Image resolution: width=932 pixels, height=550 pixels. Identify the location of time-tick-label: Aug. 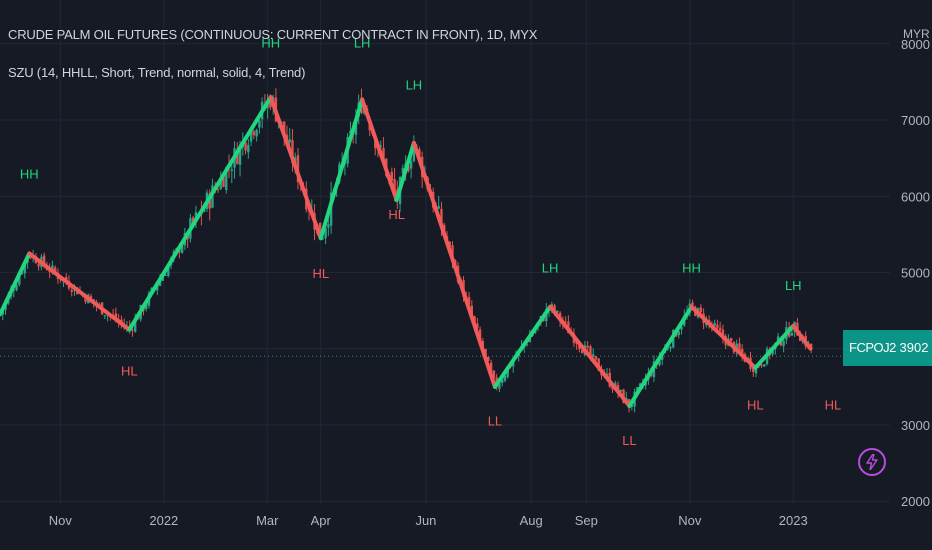
(531, 520).